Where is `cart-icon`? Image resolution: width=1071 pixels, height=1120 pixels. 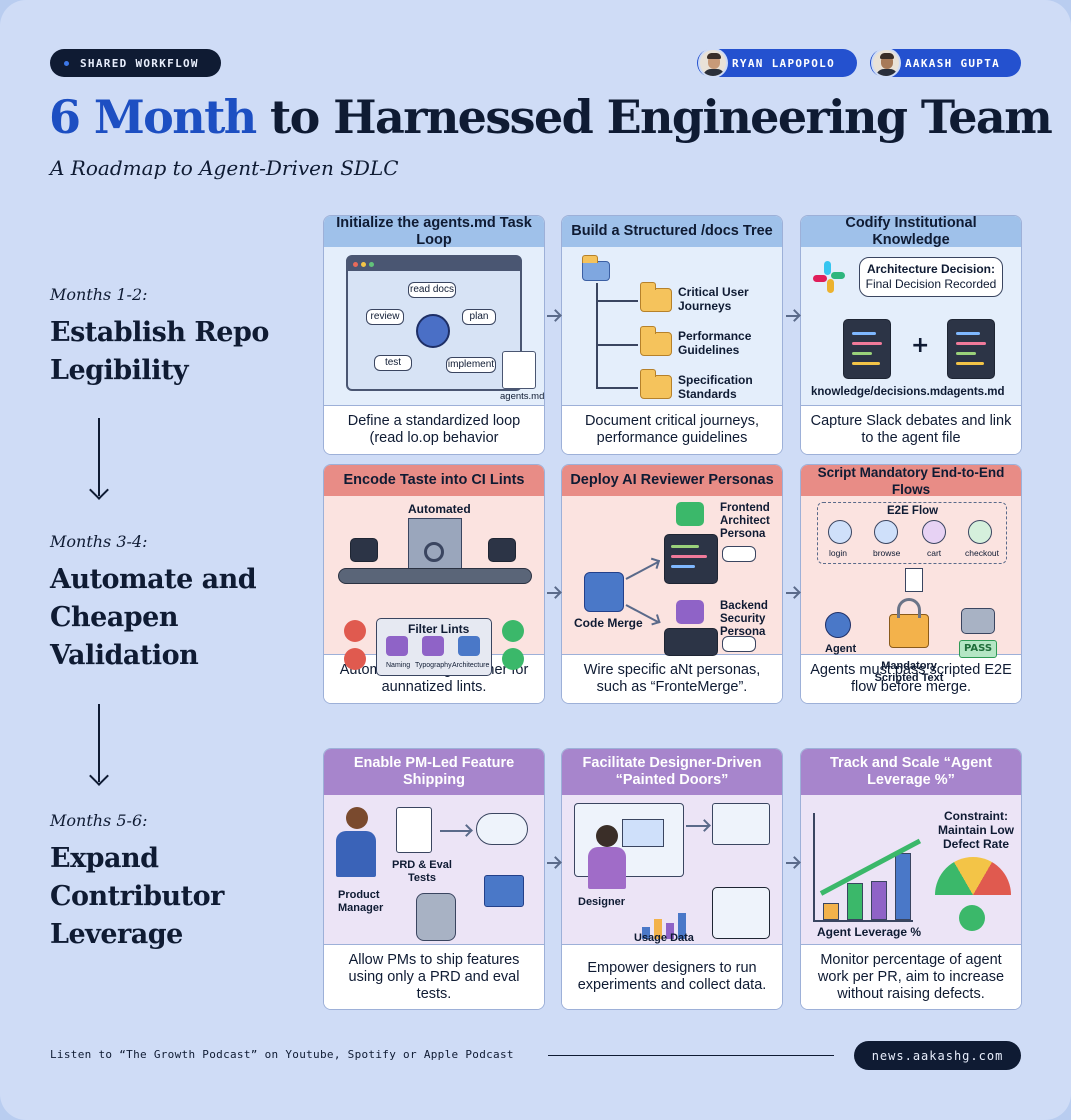 cart-icon is located at coordinates (934, 532).